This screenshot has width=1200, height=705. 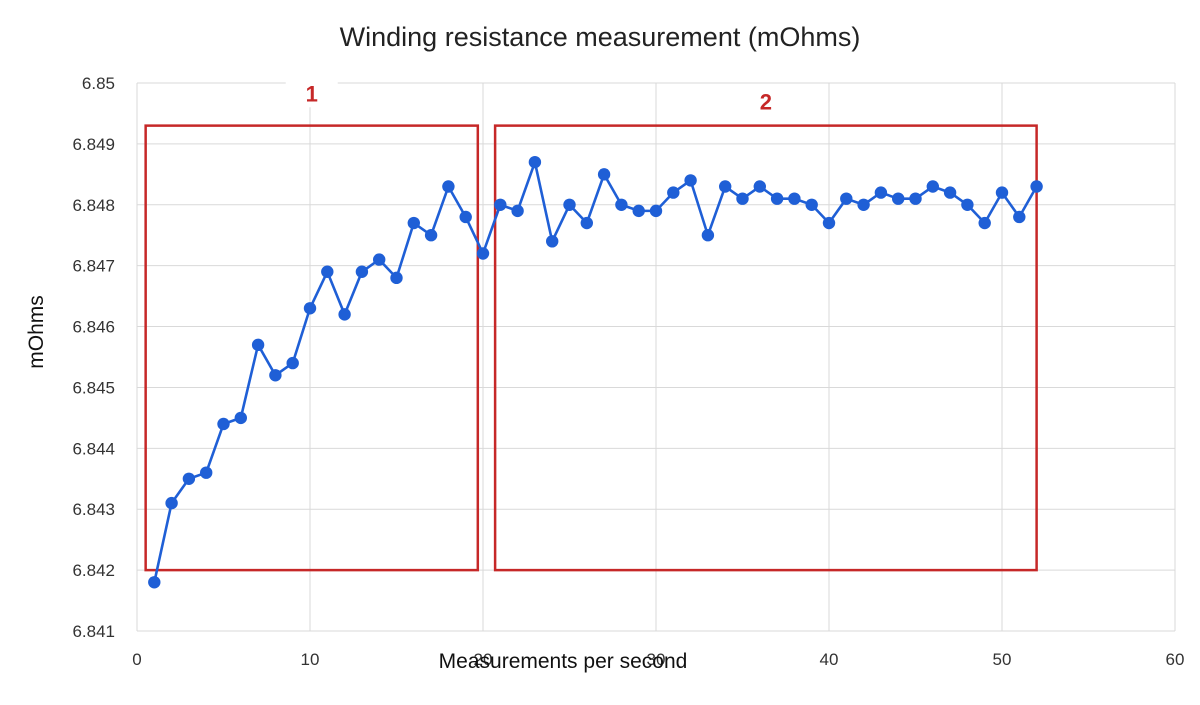 I want to click on x-tick-label: 50, so click(x=1002, y=659).